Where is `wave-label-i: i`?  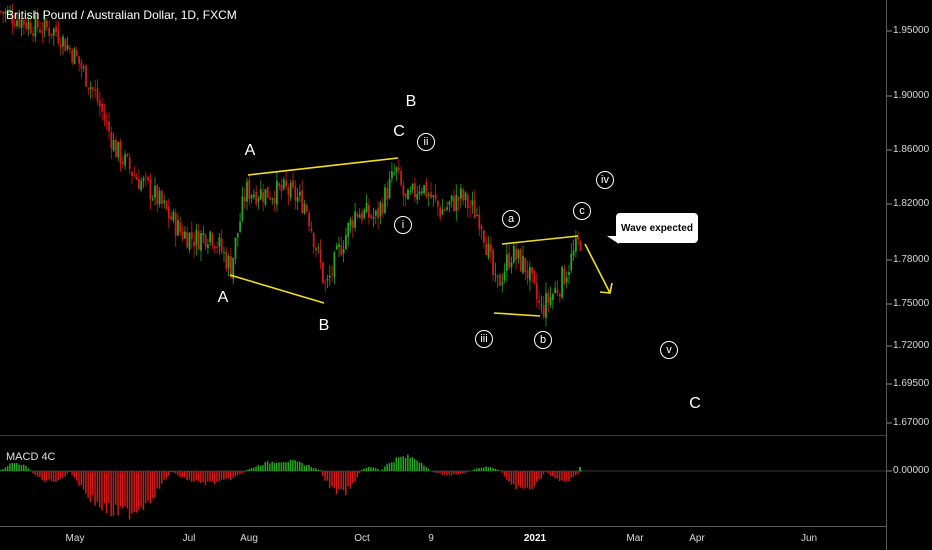
wave-label-i: i is located at coordinates (403, 225).